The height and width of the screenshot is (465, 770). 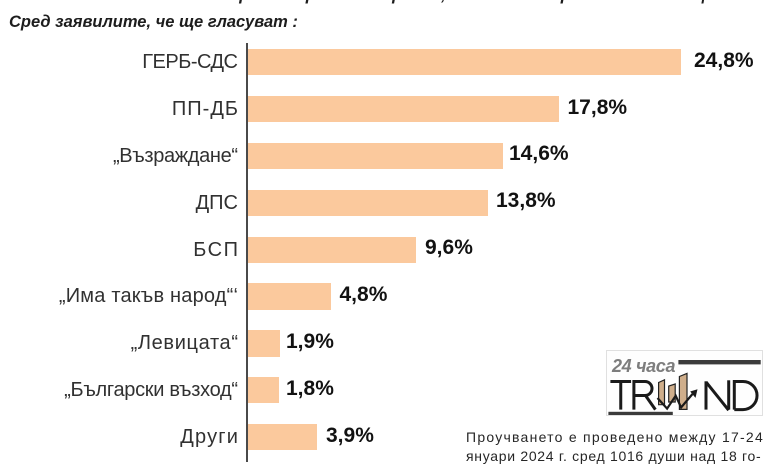 I want to click on svg-text: 24 часа, so click(x=643, y=366).